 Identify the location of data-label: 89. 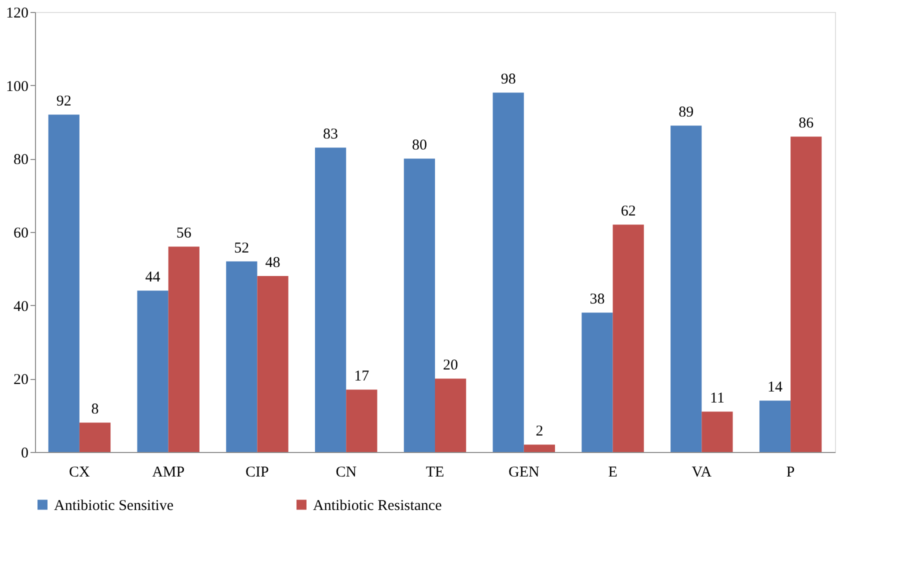
(686, 112).